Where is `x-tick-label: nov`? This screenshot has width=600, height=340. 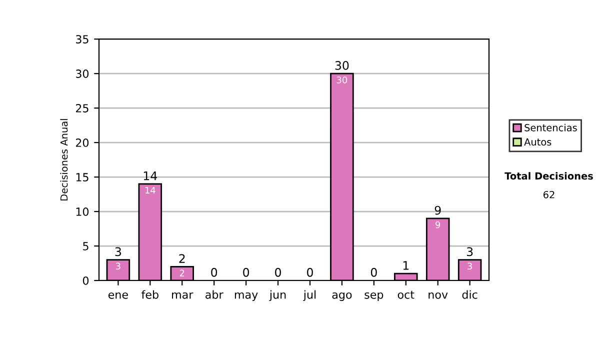
x-tick-label: nov is located at coordinates (438, 295).